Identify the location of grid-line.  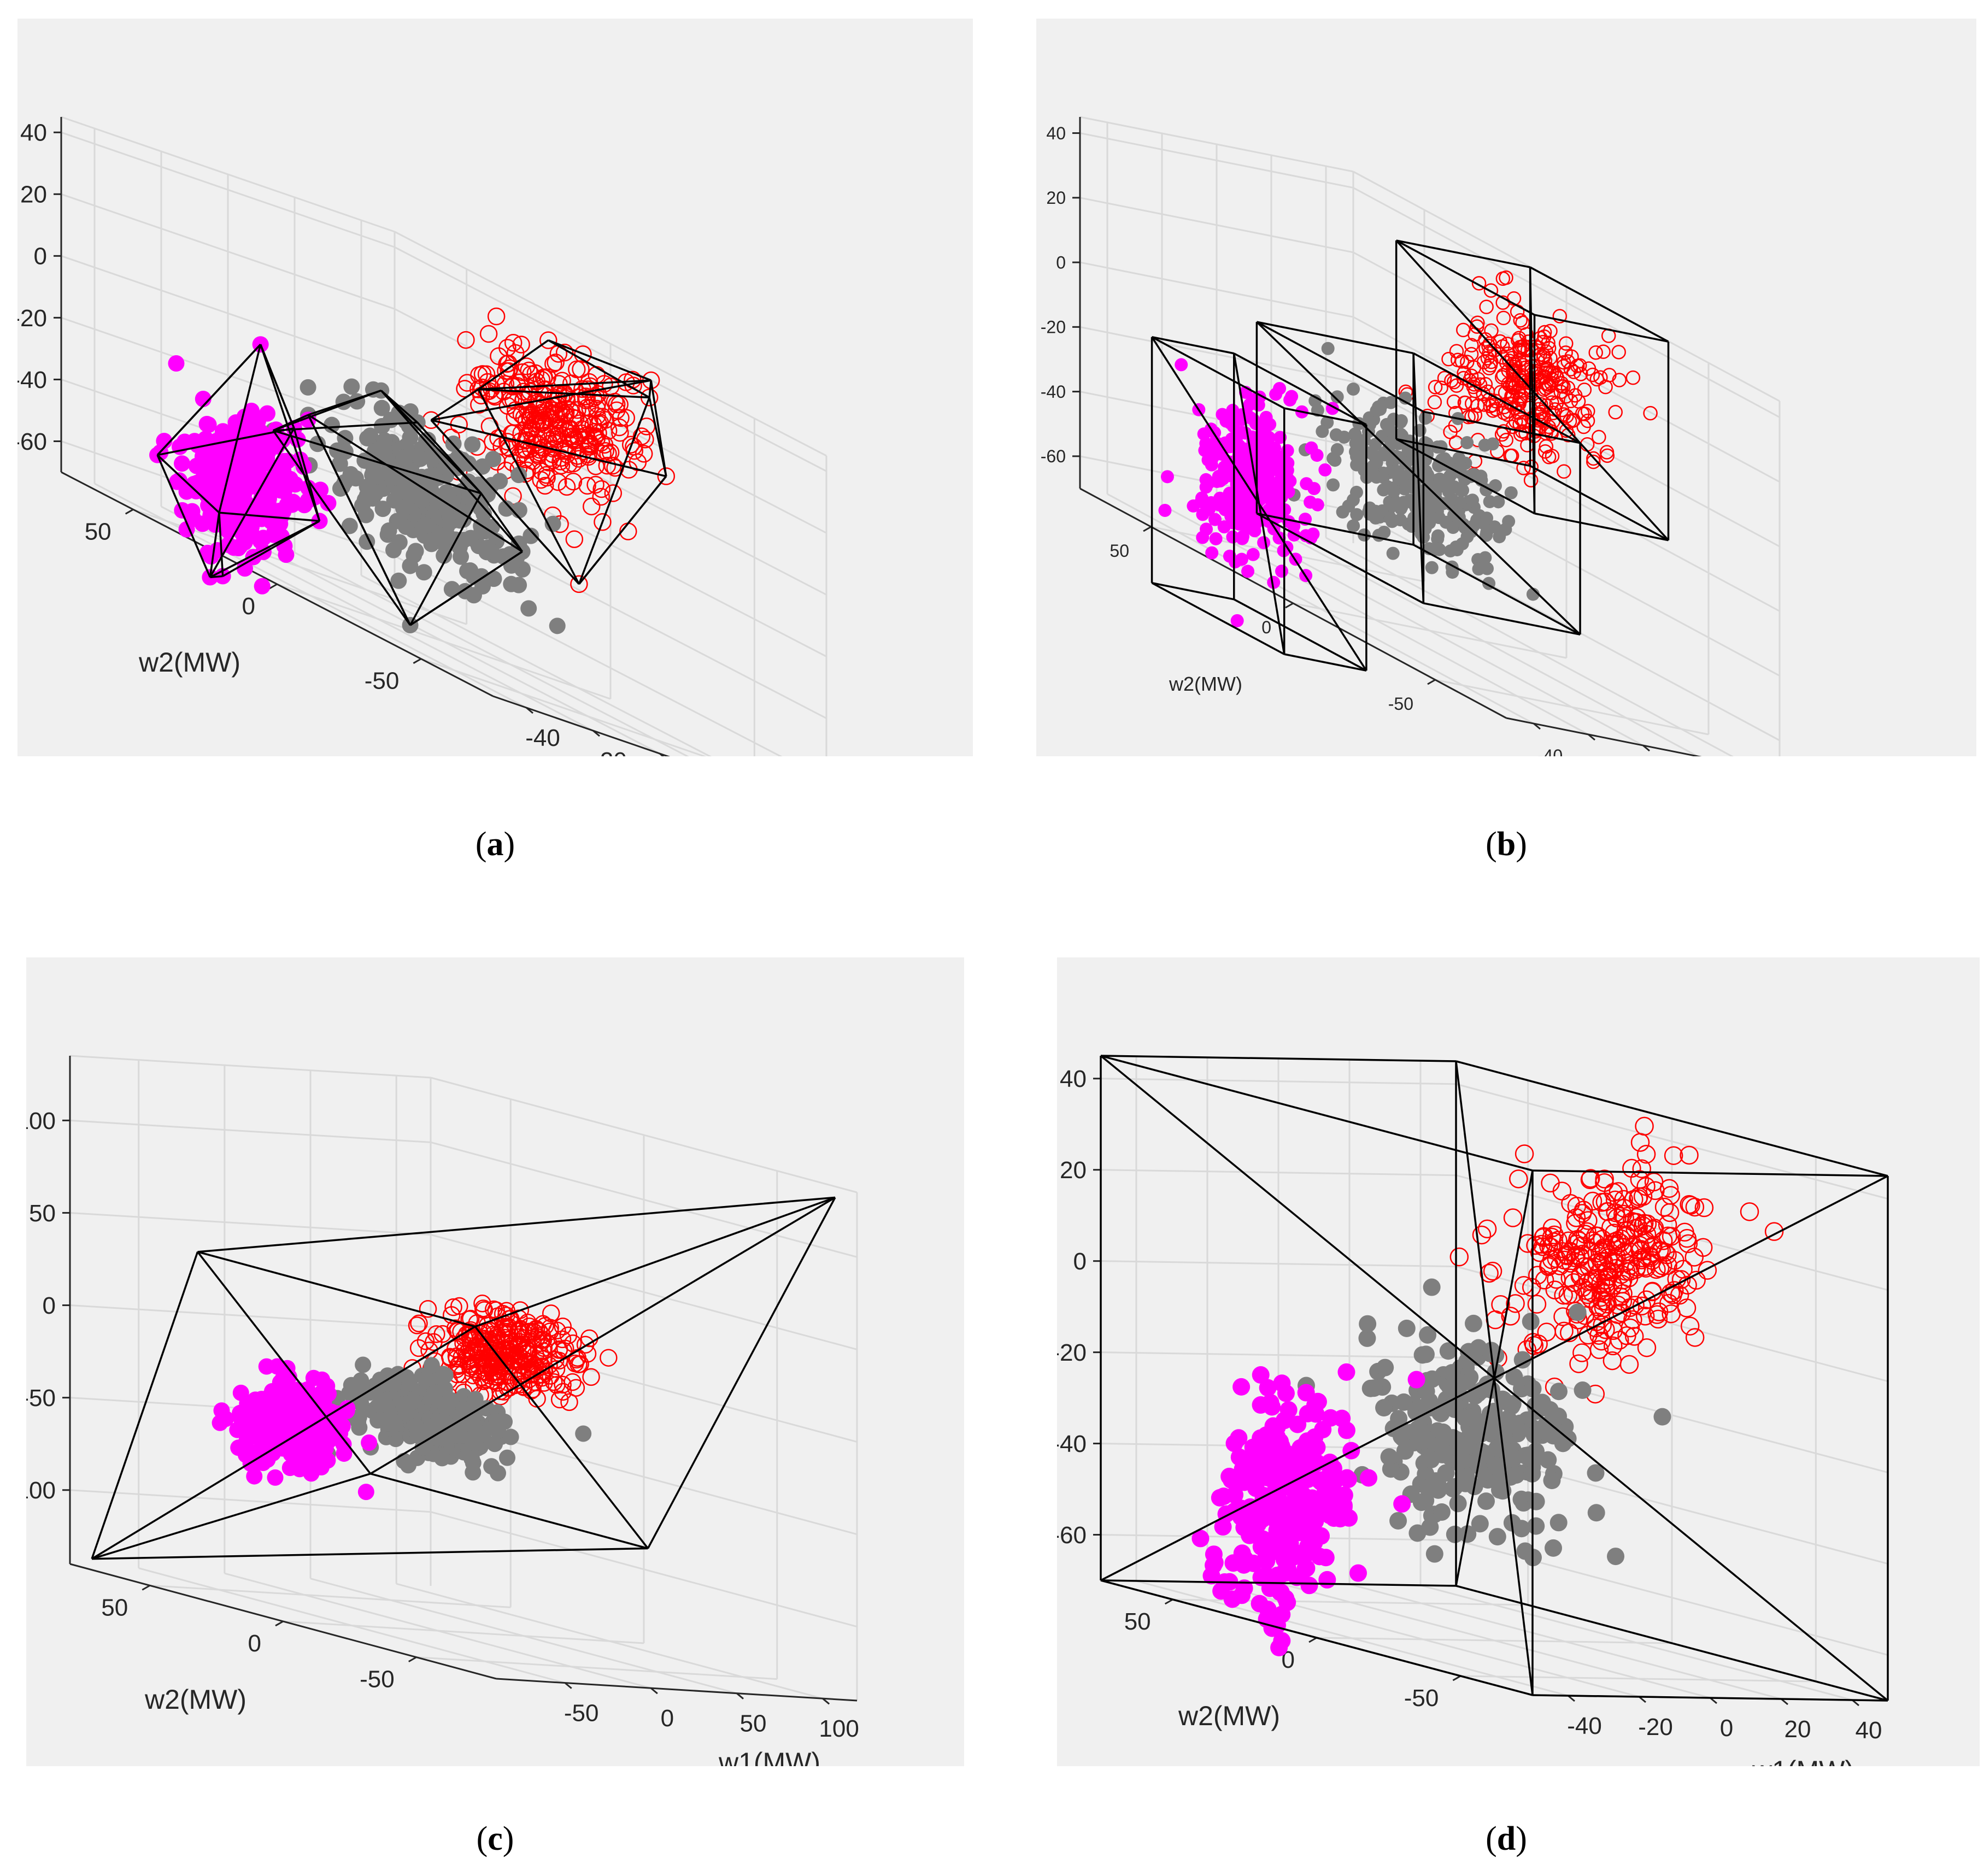
(644, 1569).